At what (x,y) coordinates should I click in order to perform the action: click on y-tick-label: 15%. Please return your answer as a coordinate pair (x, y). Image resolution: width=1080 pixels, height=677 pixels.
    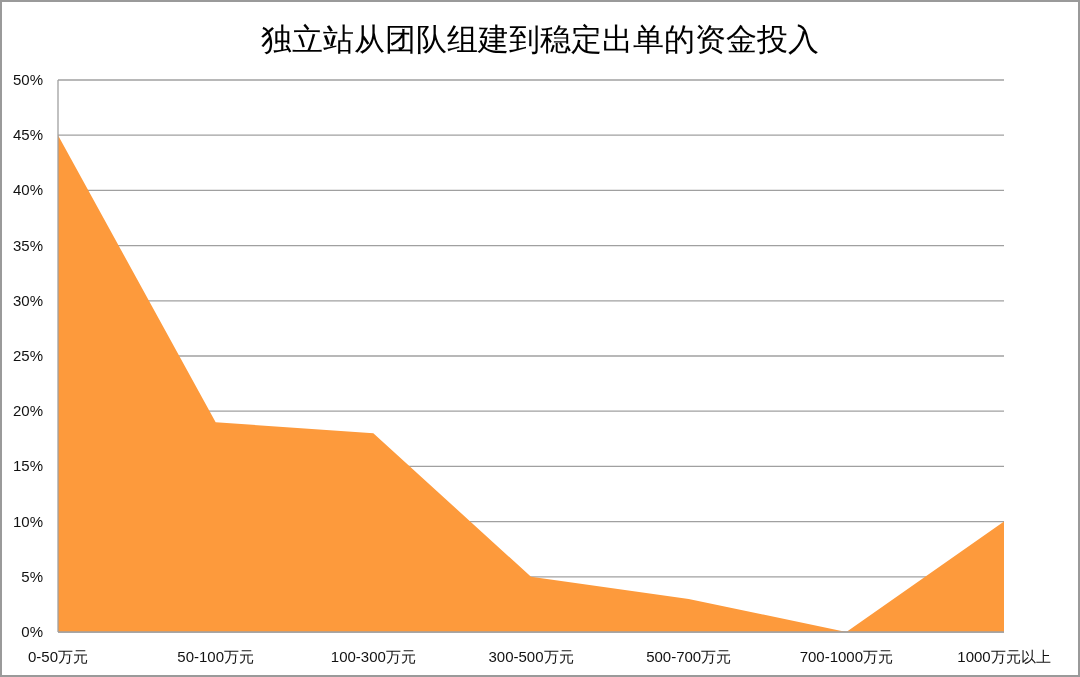
    Looking at the image, I should click on (27, 466).